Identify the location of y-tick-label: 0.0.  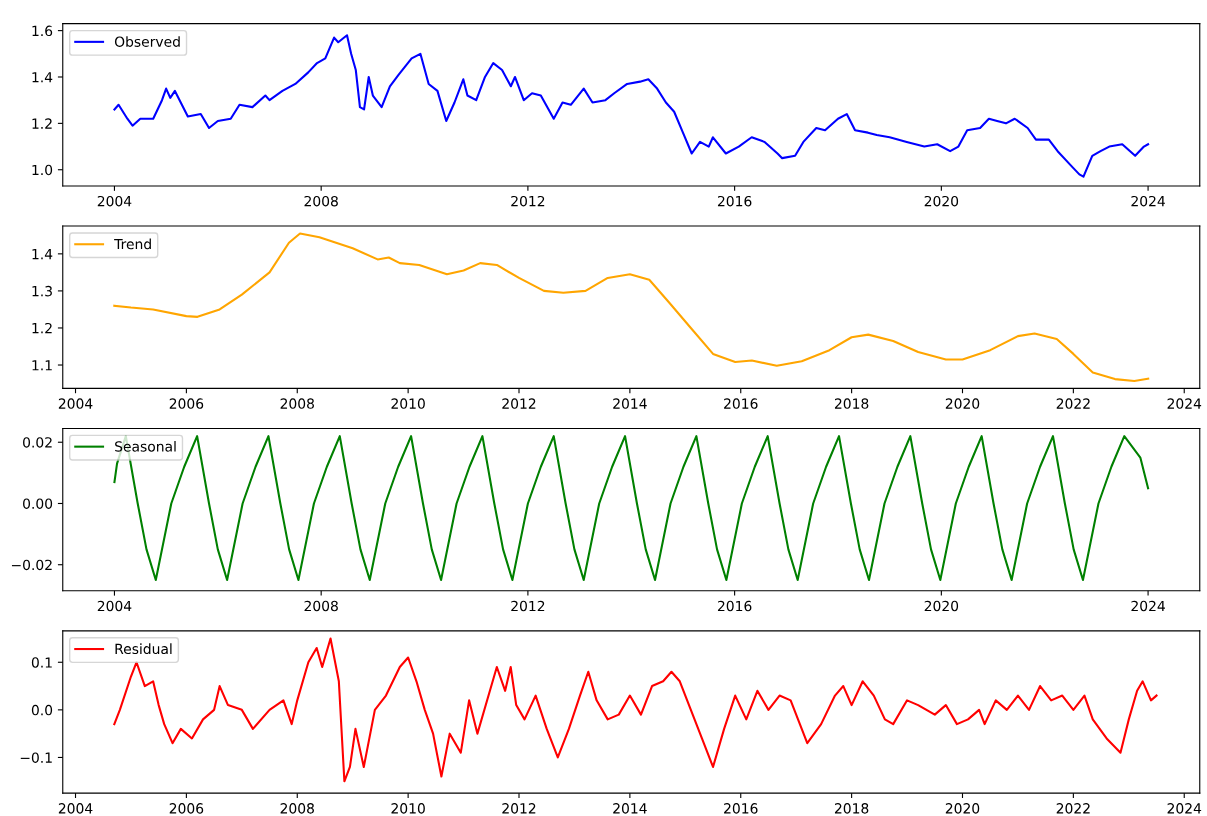
(42, 710).